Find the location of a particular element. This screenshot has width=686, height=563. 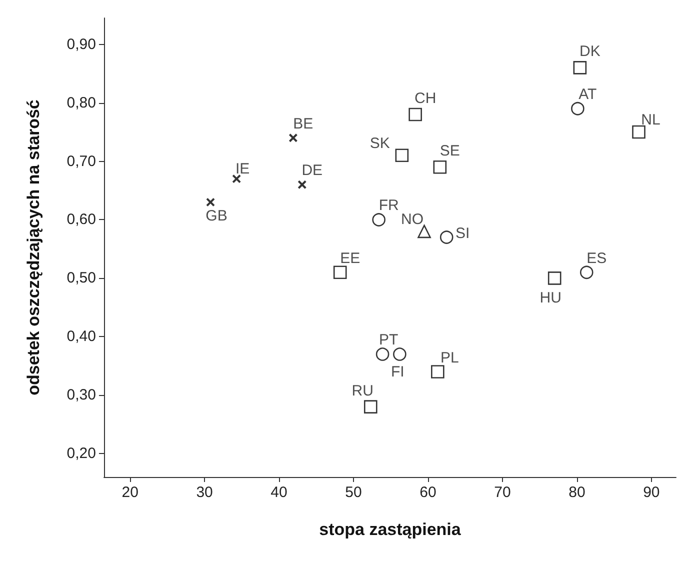

data-label: CH is located at coordinates (425, 98).